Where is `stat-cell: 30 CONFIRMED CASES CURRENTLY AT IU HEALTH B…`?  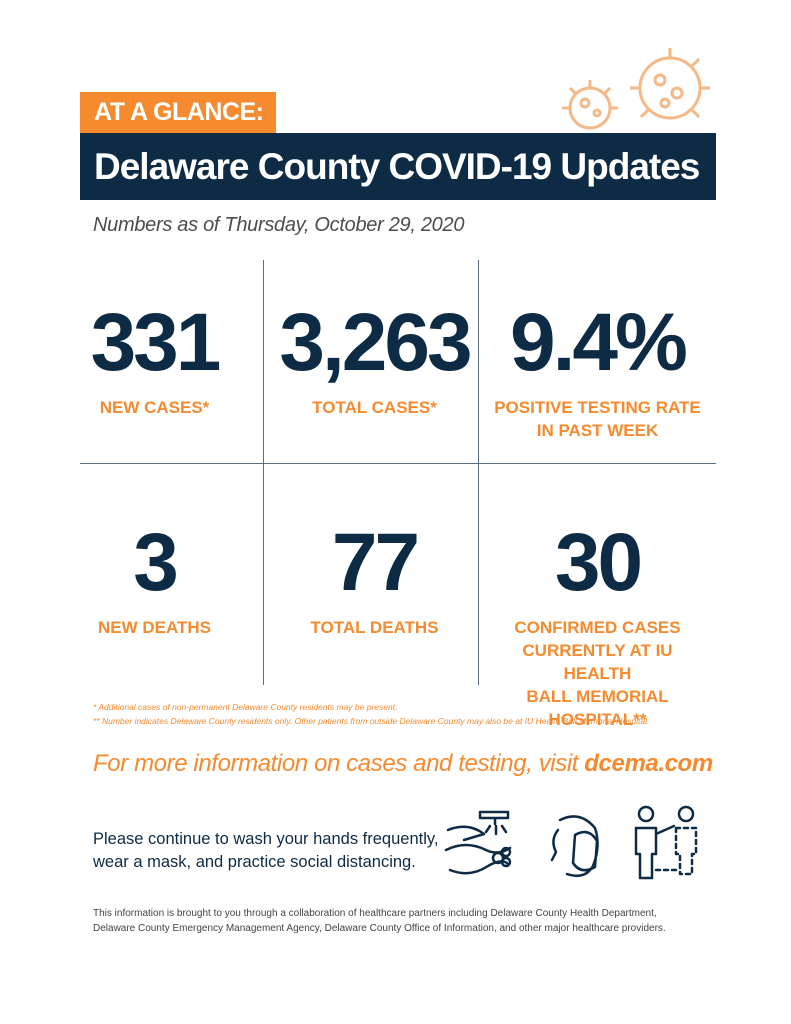
stat-cell: 30 CONFIRMED CASES CURRENTLY AT IU HEALTH B… is located at coordinates (597, 626).